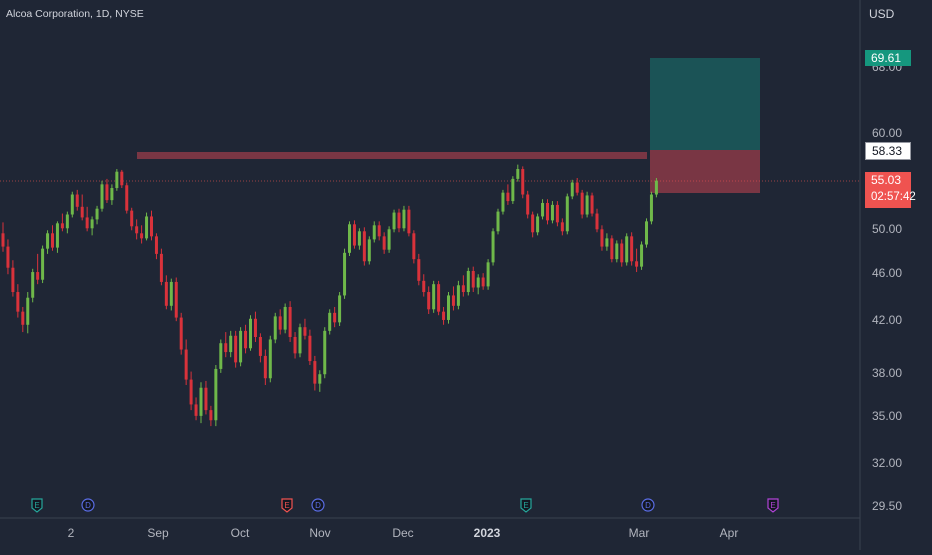 The width and height of the screenshot is (932, 555). What do you see at coordinates (729, 533) in the screenshot?
I see `time-tick-label: Apr` at bounding box center [729, 533].